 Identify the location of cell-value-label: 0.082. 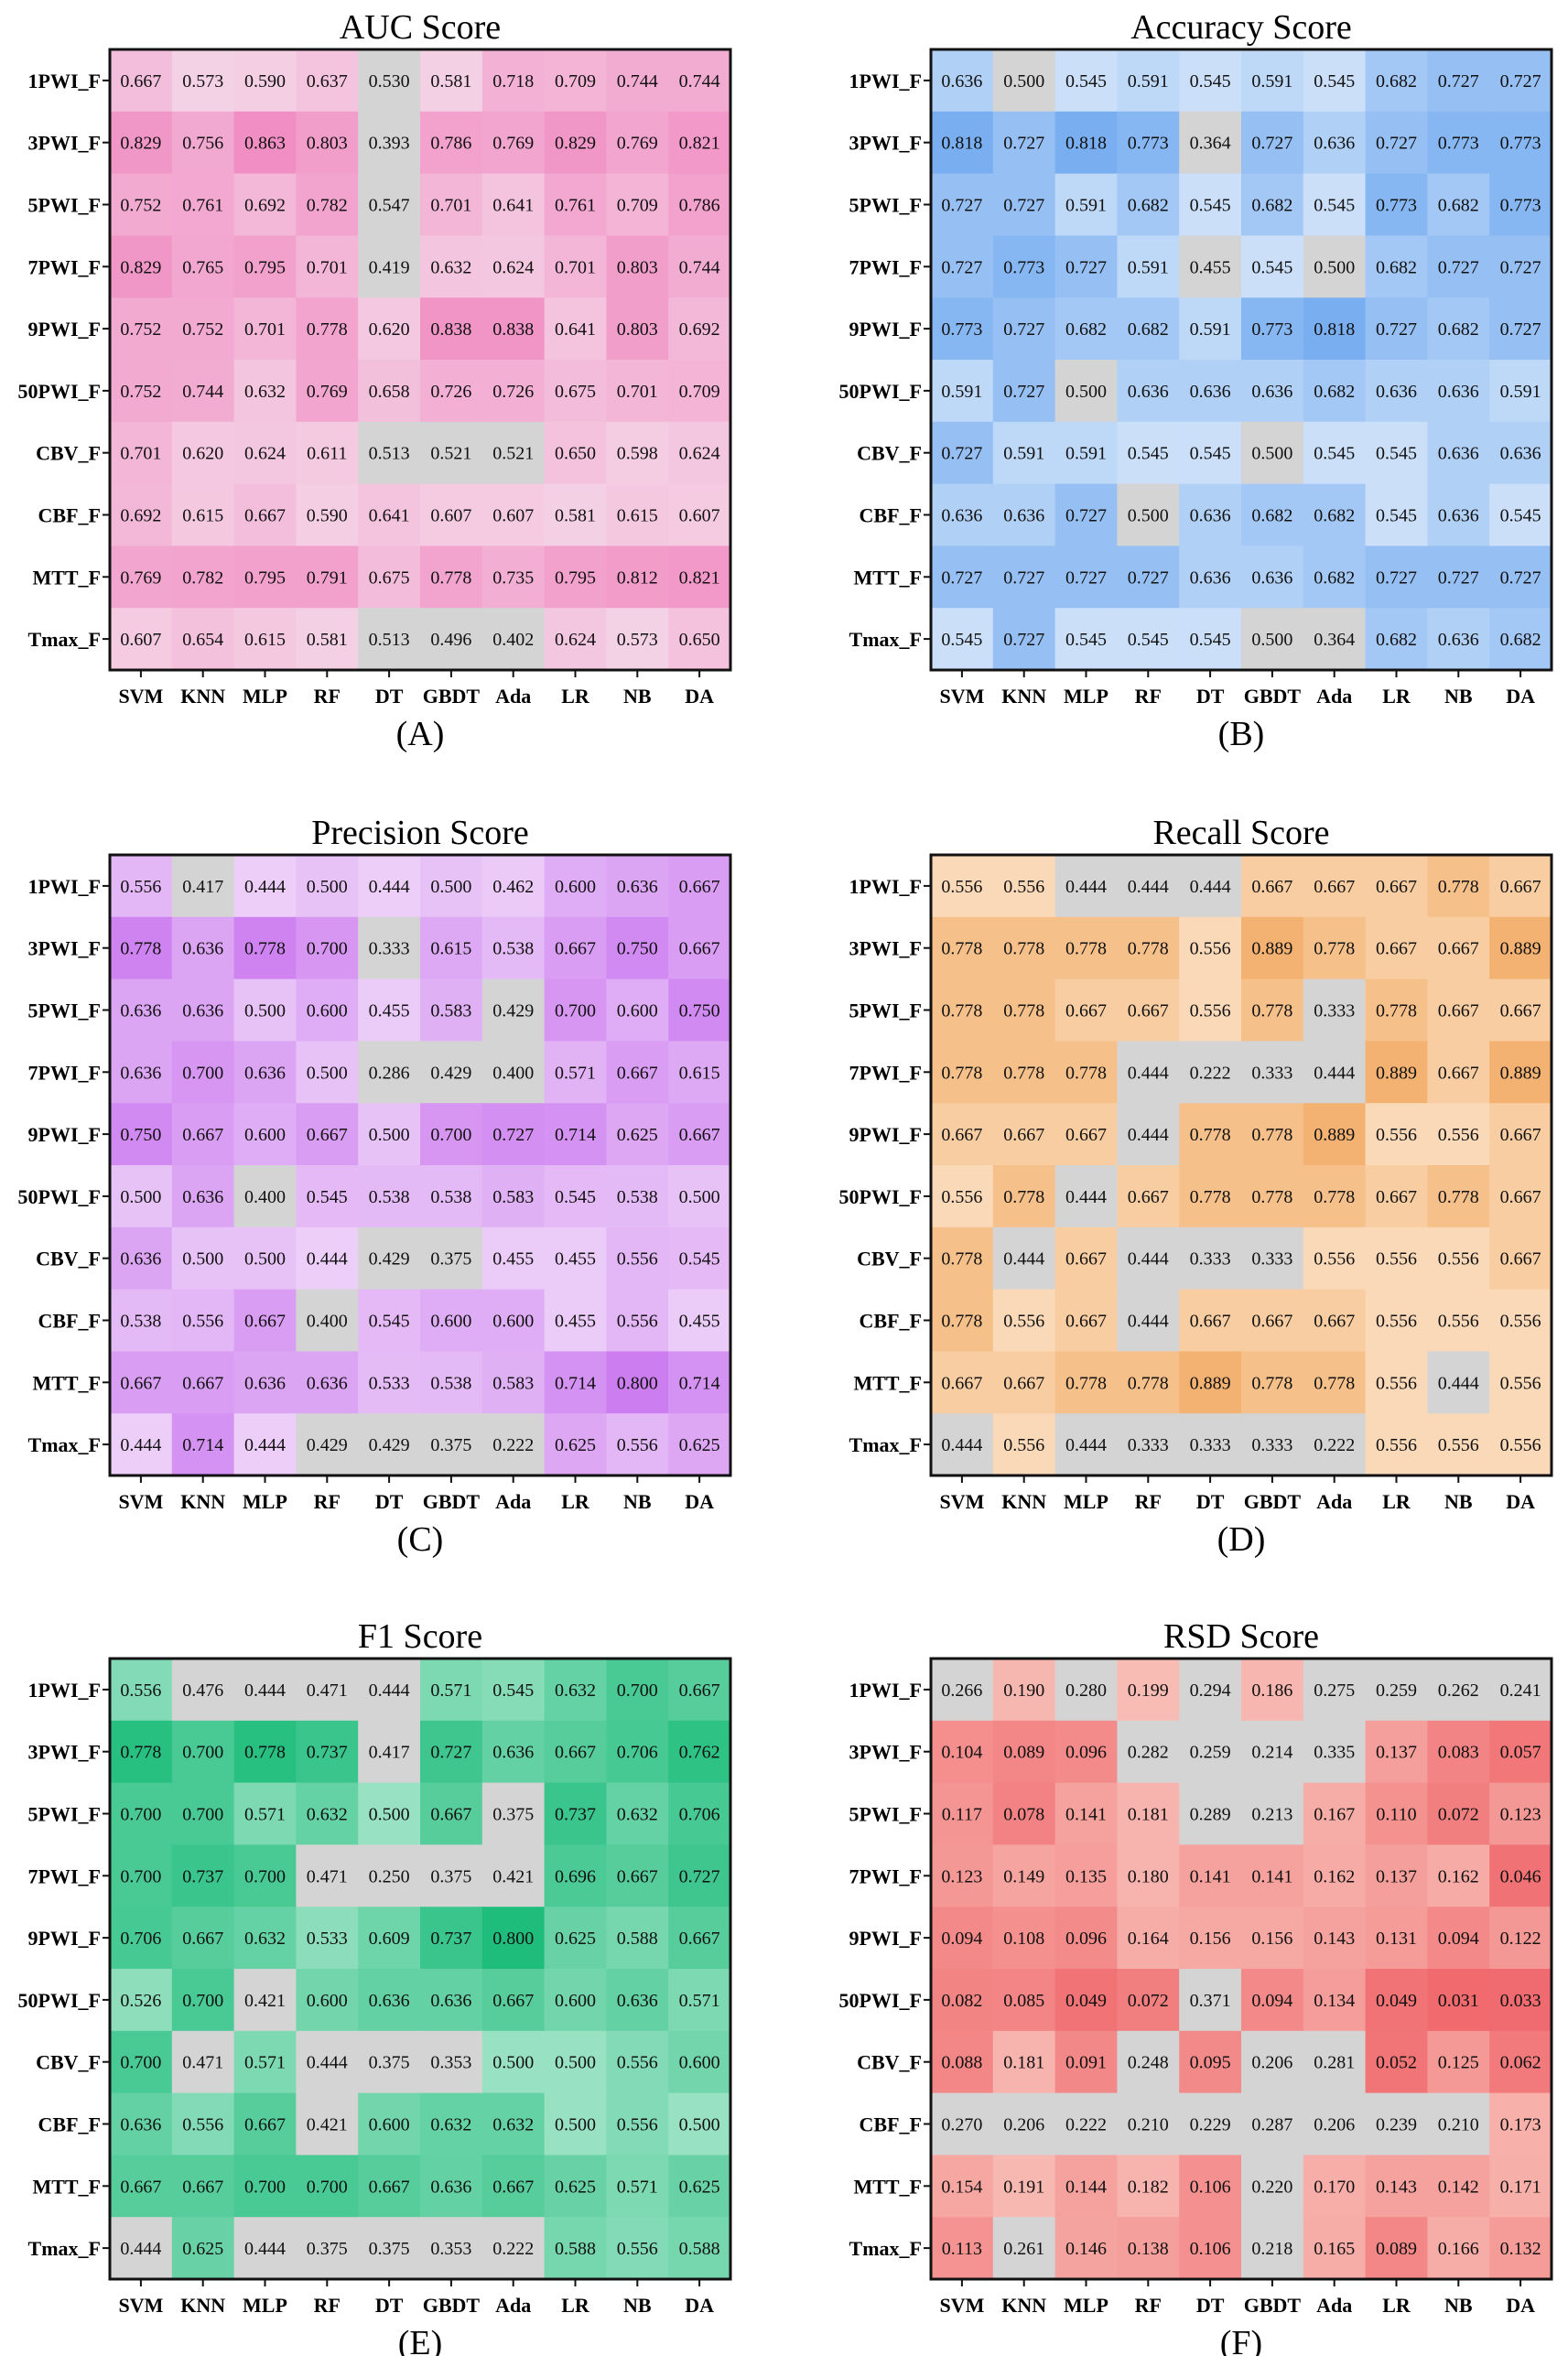
(962, 2001).